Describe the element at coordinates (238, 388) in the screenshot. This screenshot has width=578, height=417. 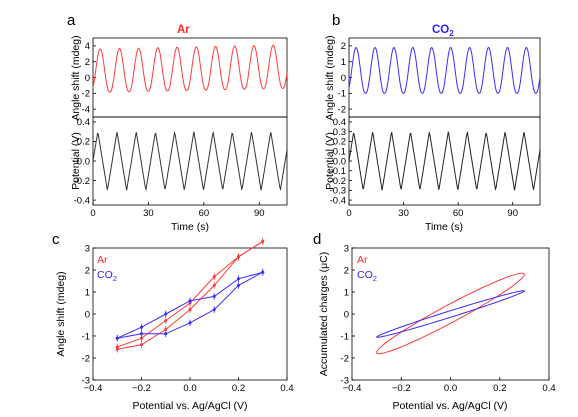
I see `c-xtick-label: 0.2` at that location.